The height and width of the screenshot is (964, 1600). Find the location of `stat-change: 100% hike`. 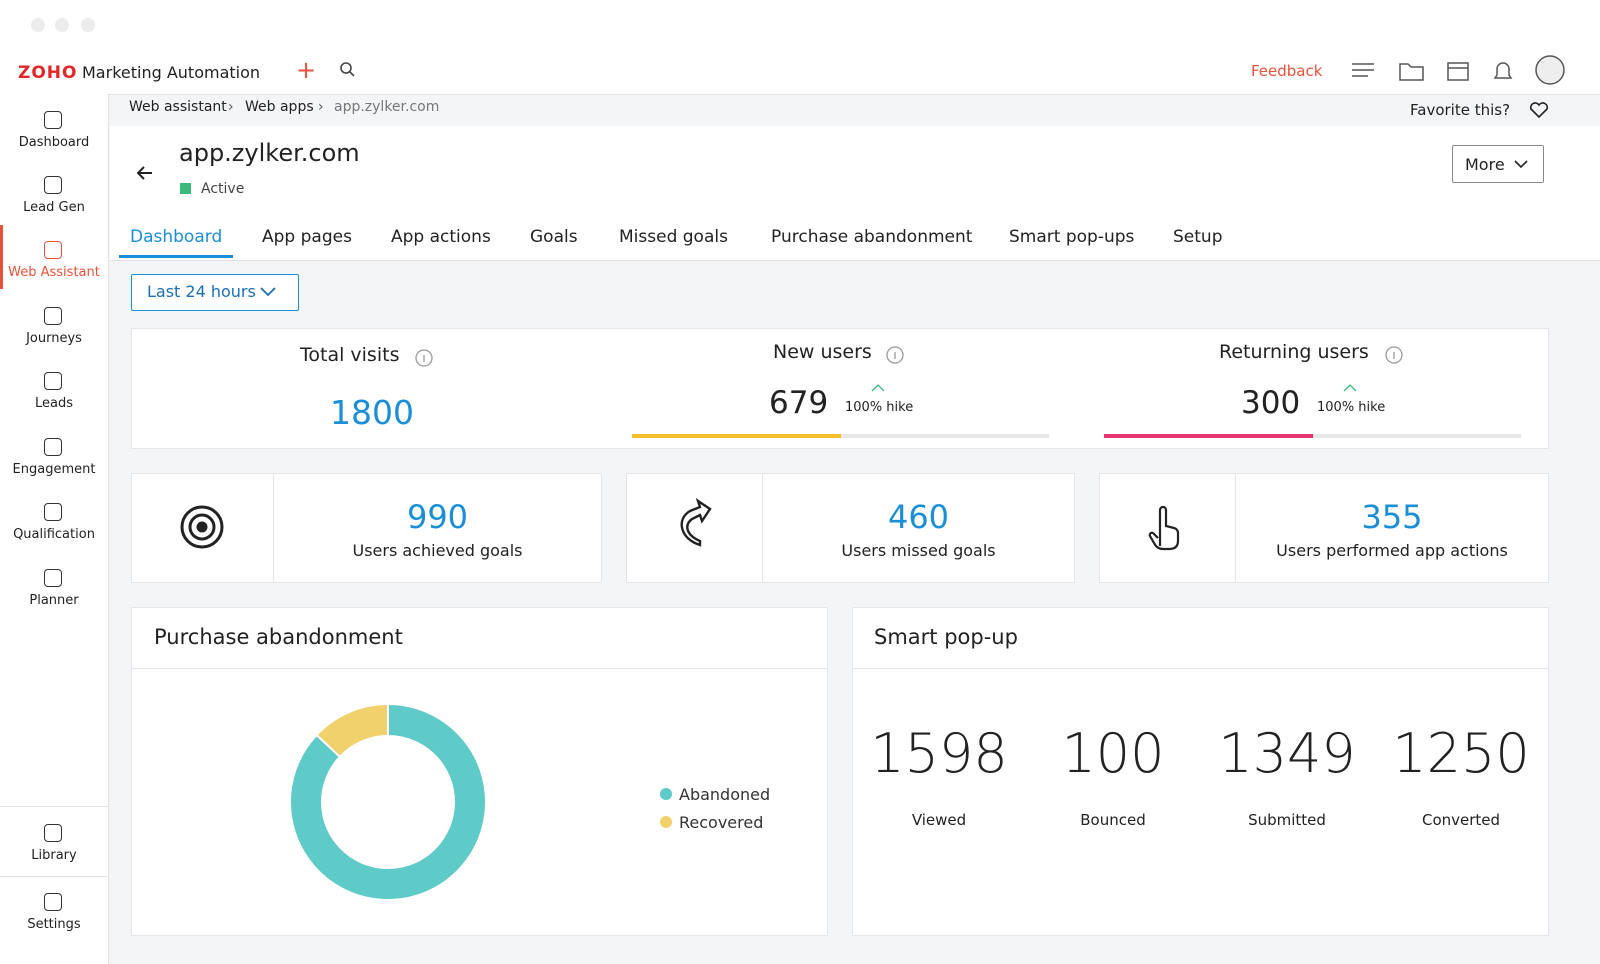

stat-change: 100% hike is located at coordinates (879, 407).